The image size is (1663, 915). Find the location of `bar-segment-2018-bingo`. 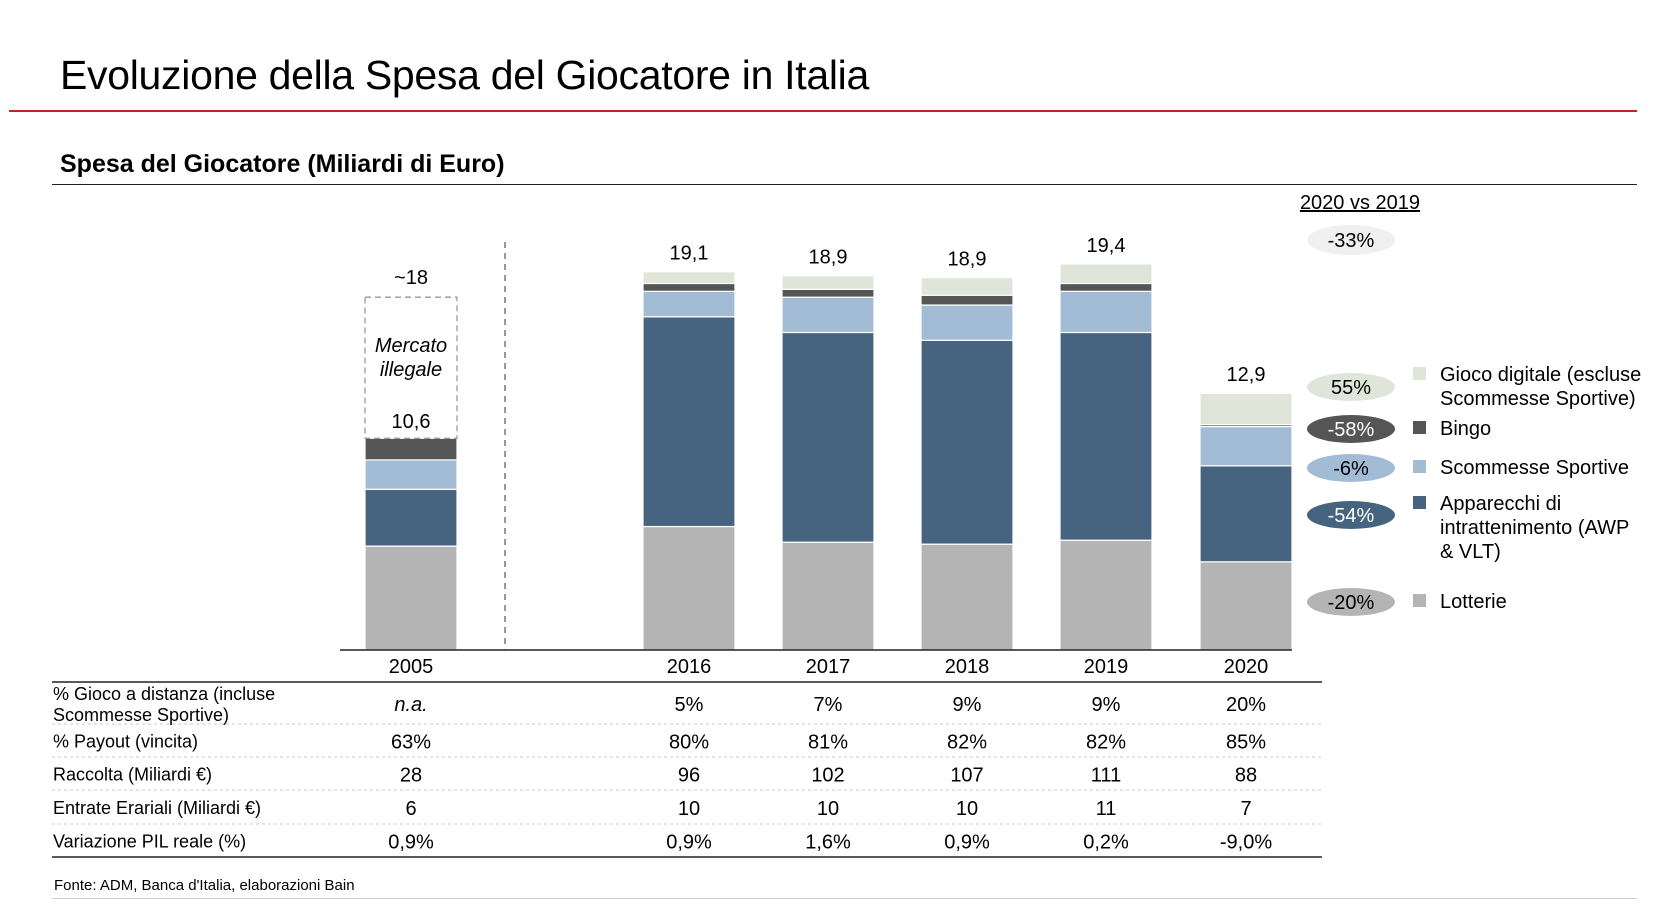

bar-segment-2018-bingo is located at coordinates (967, 300).